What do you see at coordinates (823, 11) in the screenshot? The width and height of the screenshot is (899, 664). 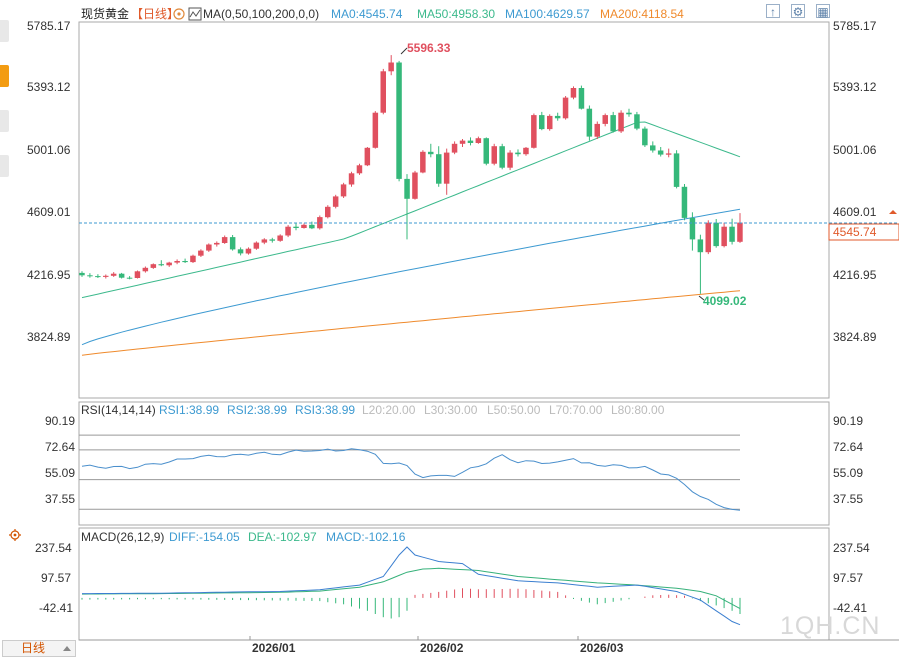 I see `layout-grid-icon: ▦` at bounding box center [823, 11].